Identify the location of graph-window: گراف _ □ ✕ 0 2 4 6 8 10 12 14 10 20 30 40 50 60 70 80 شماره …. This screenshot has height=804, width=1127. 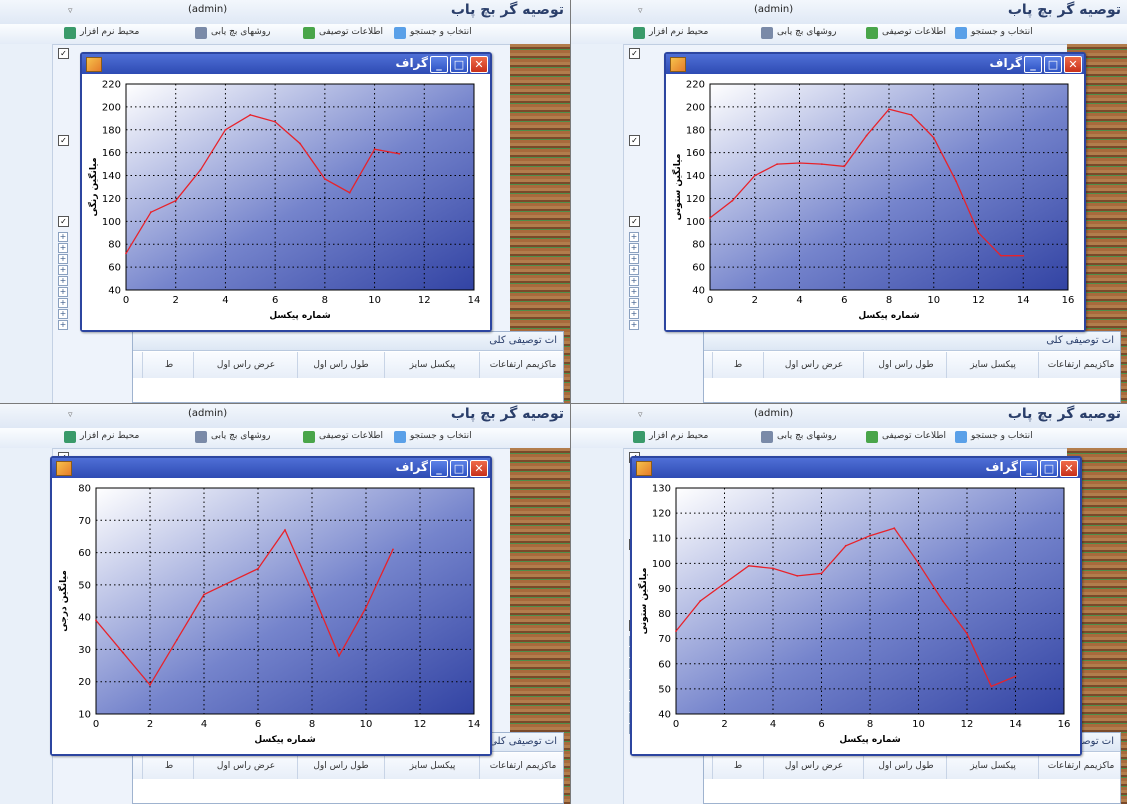
(271, 606).